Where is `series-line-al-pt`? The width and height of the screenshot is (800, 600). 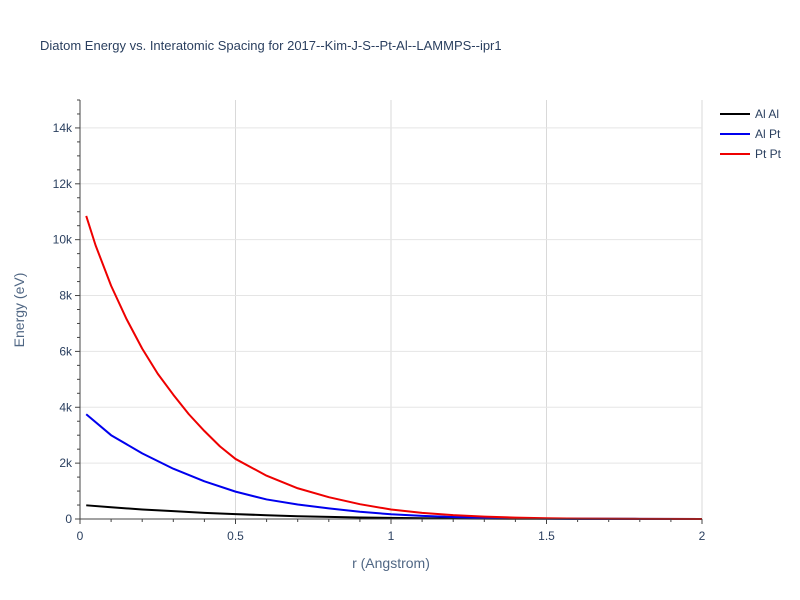
series-line-al-pt is located at coordinates (394, 466).